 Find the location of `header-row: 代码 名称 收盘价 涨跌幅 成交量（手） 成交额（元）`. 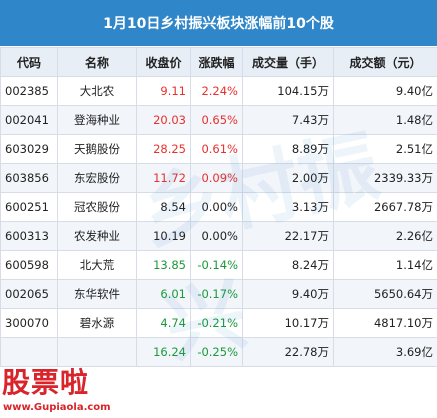

header-row: 代码 名称 收盘价 涨跌幅 成交量（手） 成交额（元） is located at coordinates (218, 62).